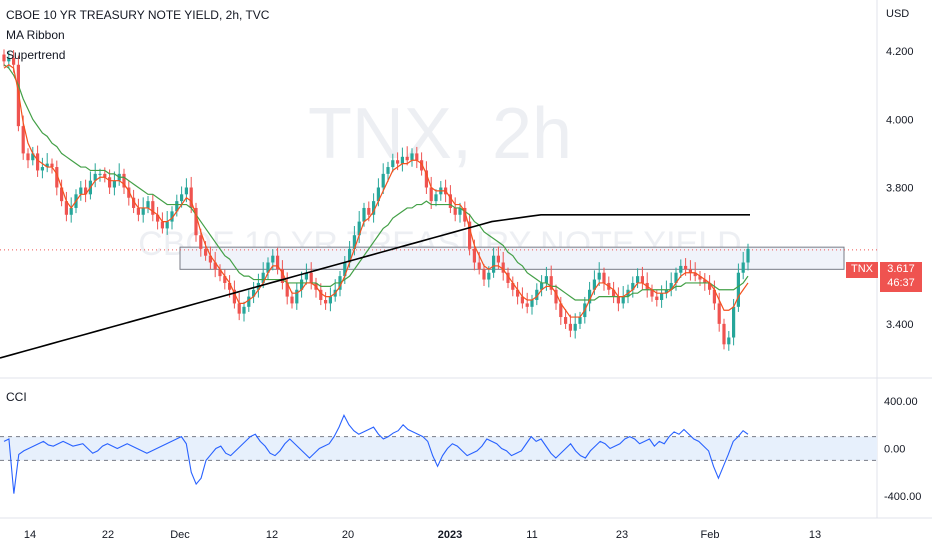 The height and width of the screenshot is (550, 932). What do you see at coordinates (35, 35) in the screenshot?
I see `legend-ma-ribbon: MA Ribbon` at bounding box center [35, 35].